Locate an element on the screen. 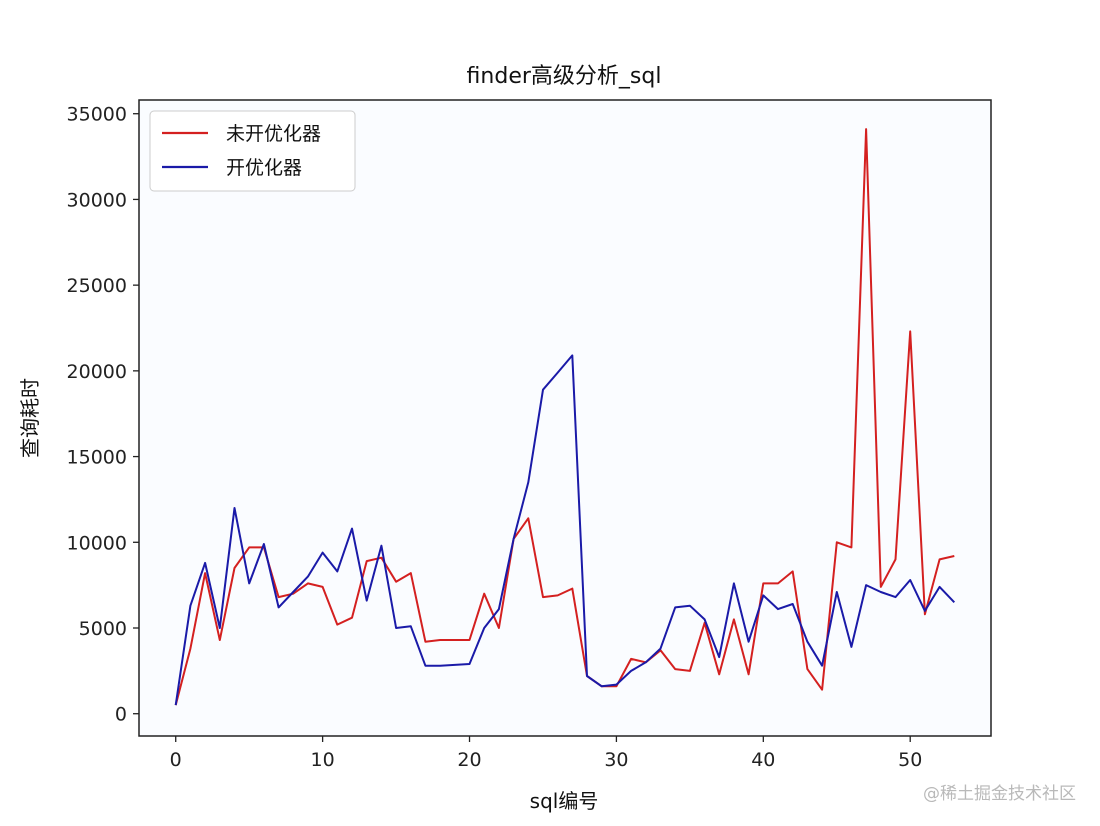  y-tick-label: 20000 is located at coordinates (97, 372).